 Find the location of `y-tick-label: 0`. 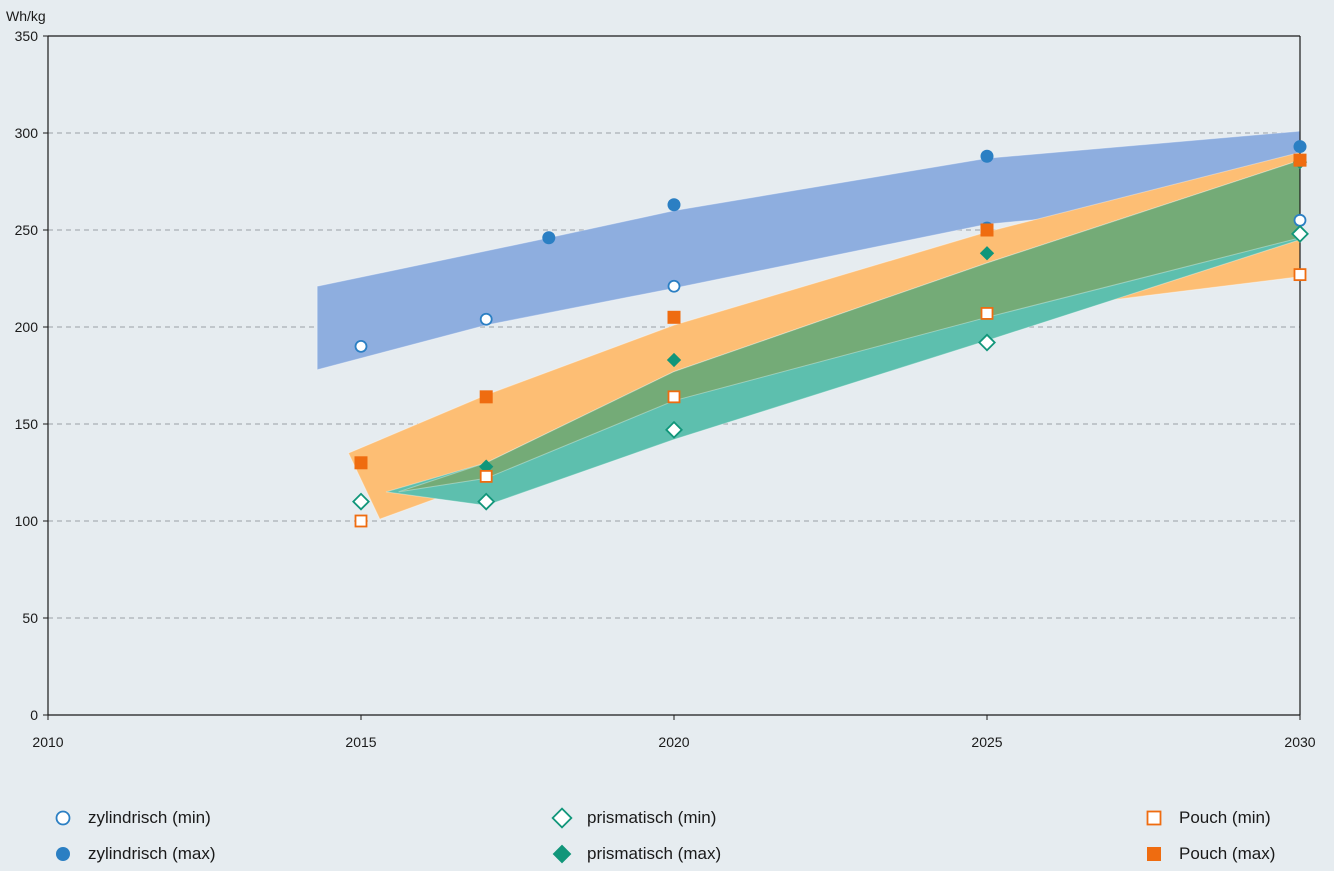

y-tick-label: 0 is located at coordinates (34, 715).